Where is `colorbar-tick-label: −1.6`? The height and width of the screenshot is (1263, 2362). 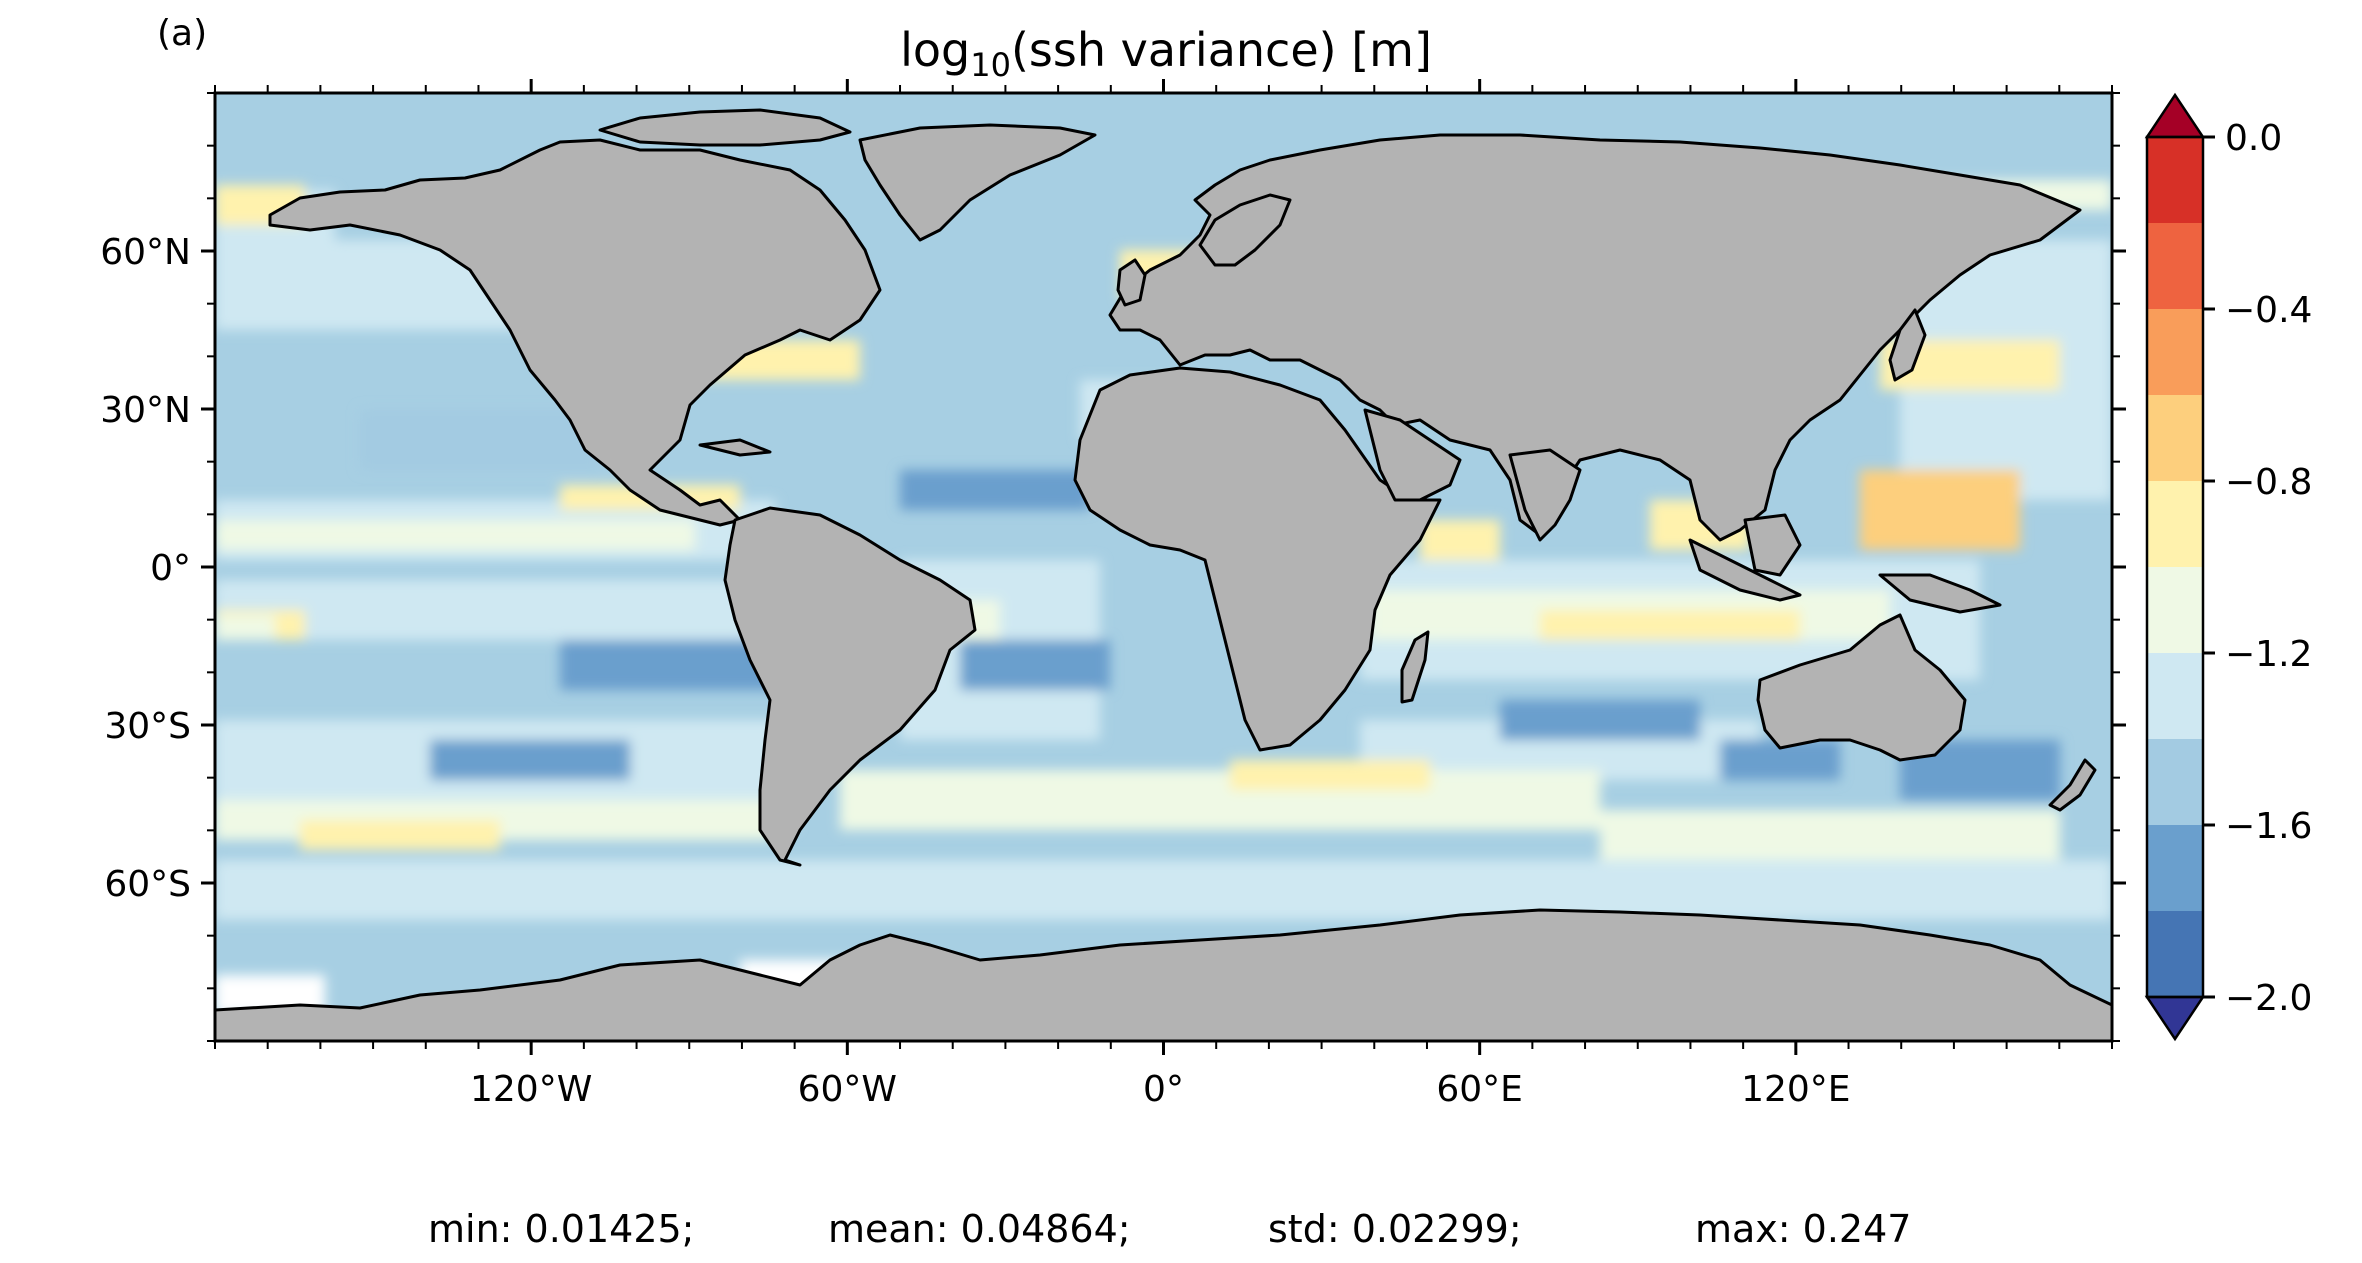 colorbar-tick-label: −1.6 is located at coordinates (2268, 826).